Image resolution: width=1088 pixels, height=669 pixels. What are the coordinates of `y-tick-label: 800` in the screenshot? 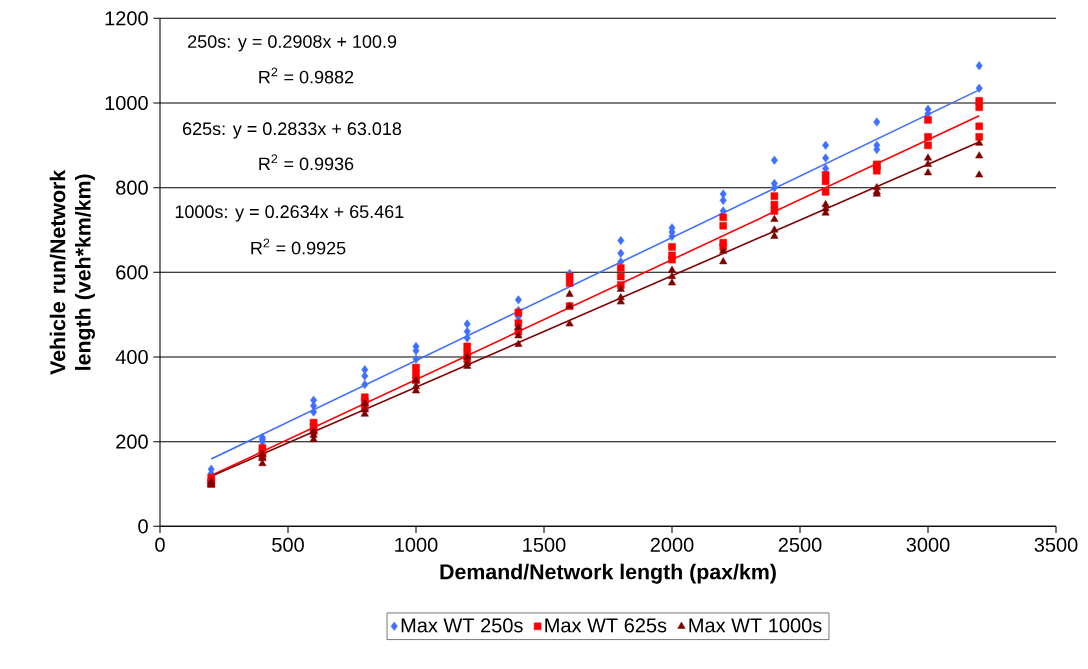 It's located at (132, 187).